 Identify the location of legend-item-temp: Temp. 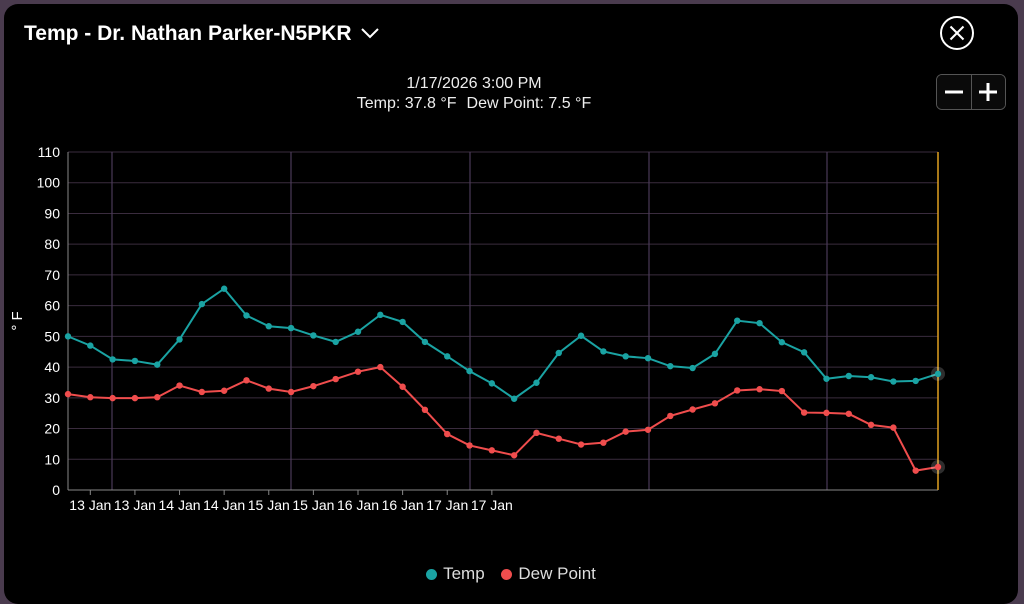
(455, 574).